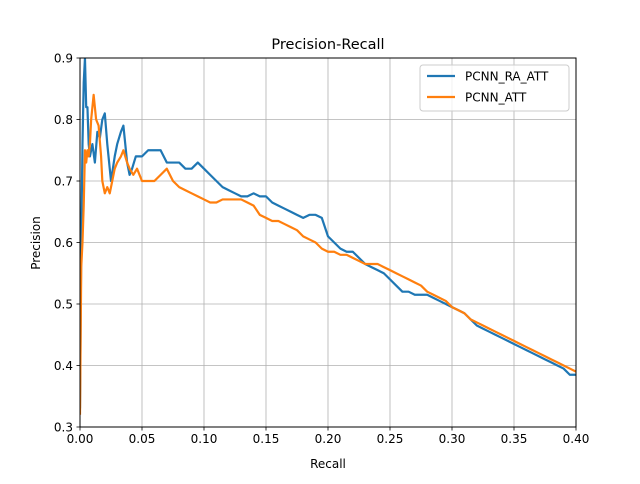 The width and height of the screenshot is (640, 484). Describe the element at coordinates (328, 439) in the screenshot. I see `x-tick-label: 0.20` at that location.